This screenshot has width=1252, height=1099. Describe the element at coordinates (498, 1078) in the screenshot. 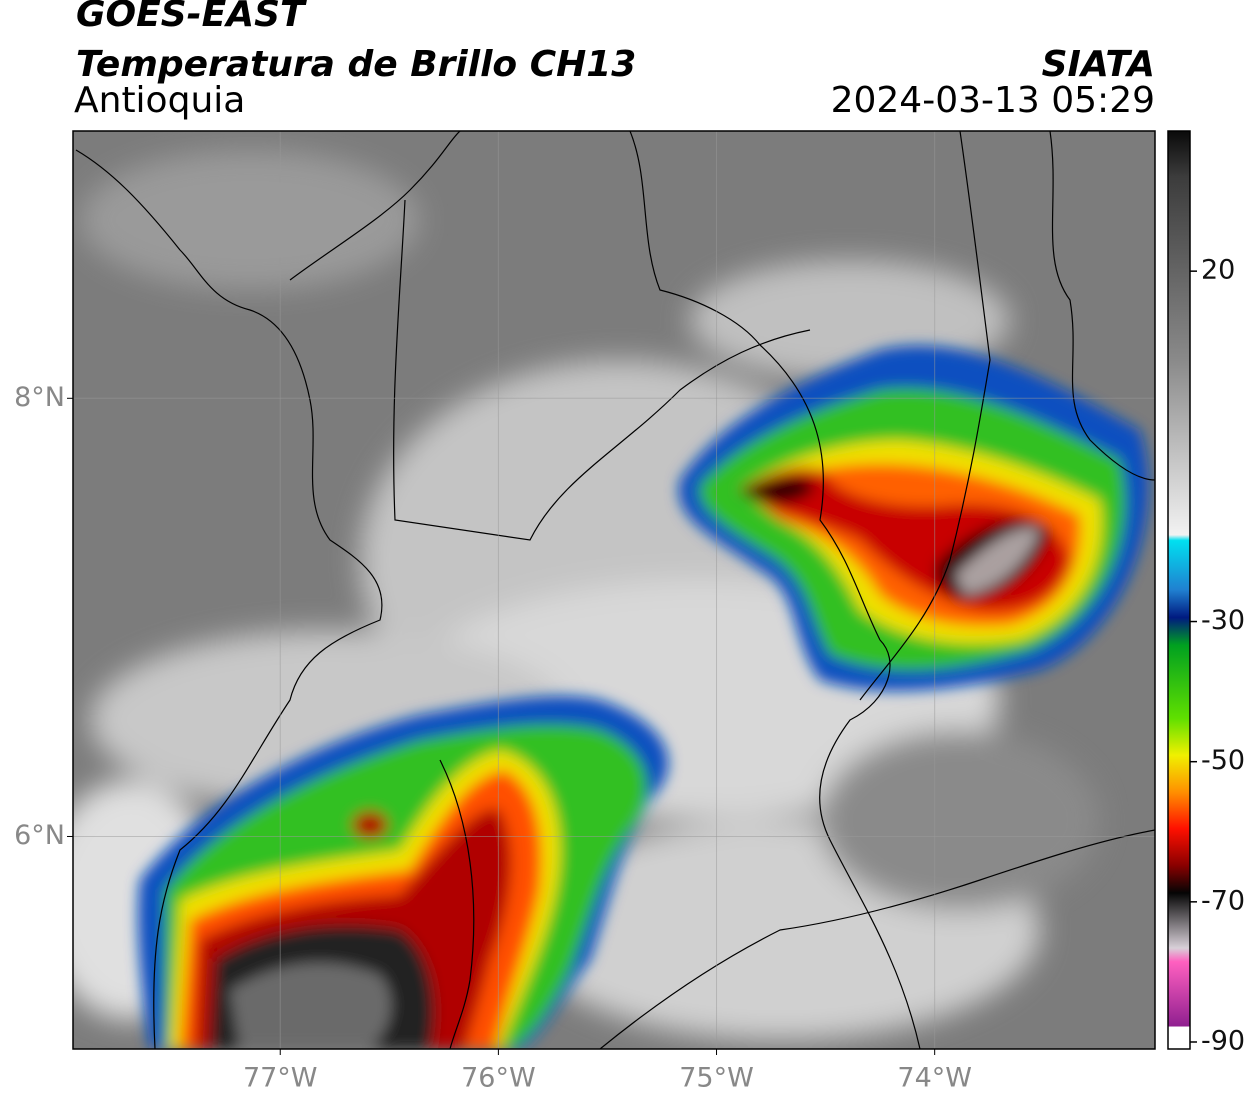

I see `x-tick-label: 76°W` at that location.